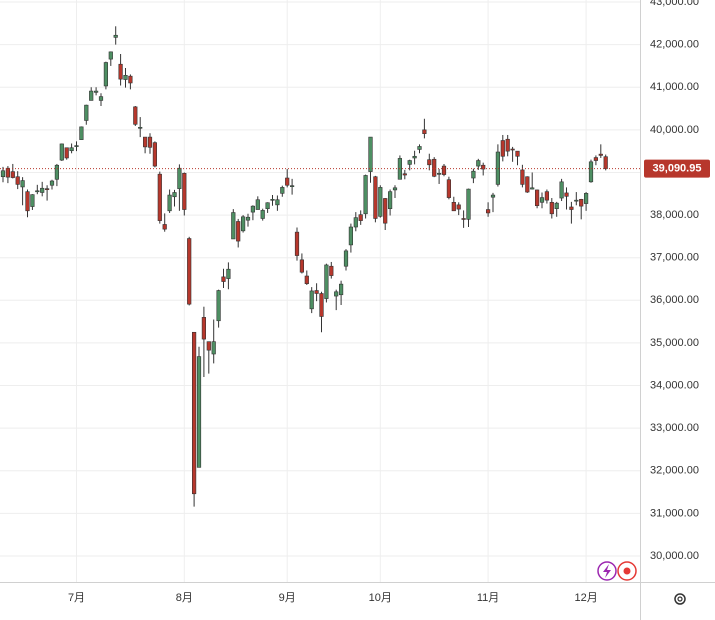  Describe the element at coordinates (380, 598) in the screenshot. I see `x-tick-label: 10月` at that location.